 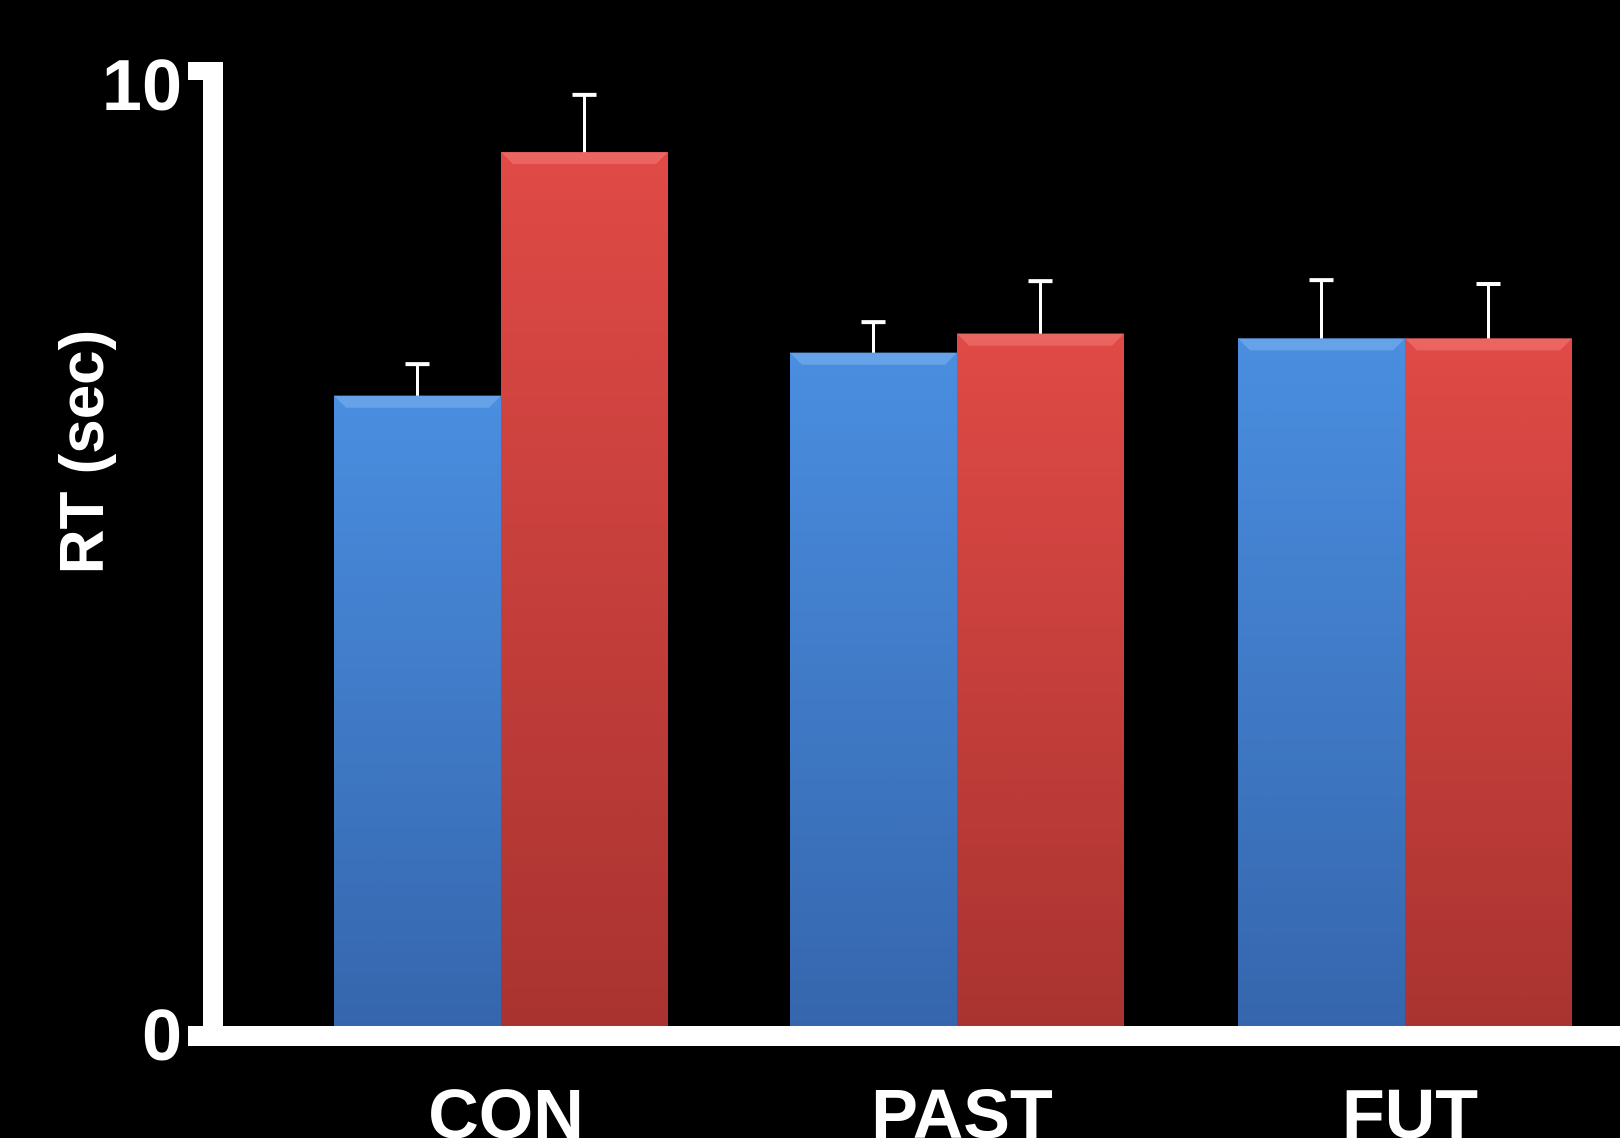 What do you see at coordinates (162, 1036) in the screenshot?
I see `y-tick-label-zero: 0` at bounding box center [162, 1036].